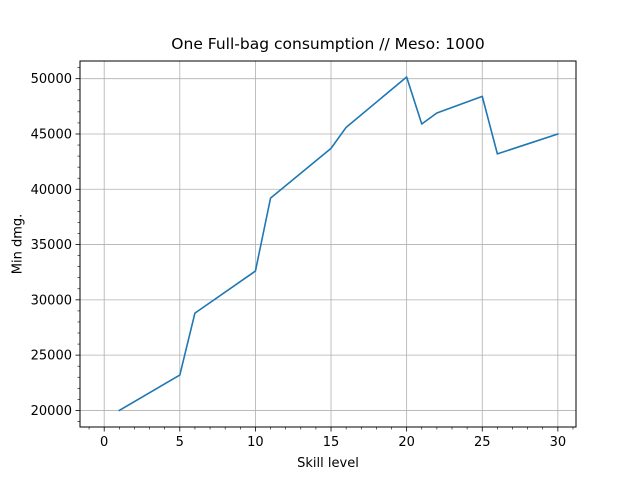  I want to click on x-axis-label: Skill level, so click(328, 463).